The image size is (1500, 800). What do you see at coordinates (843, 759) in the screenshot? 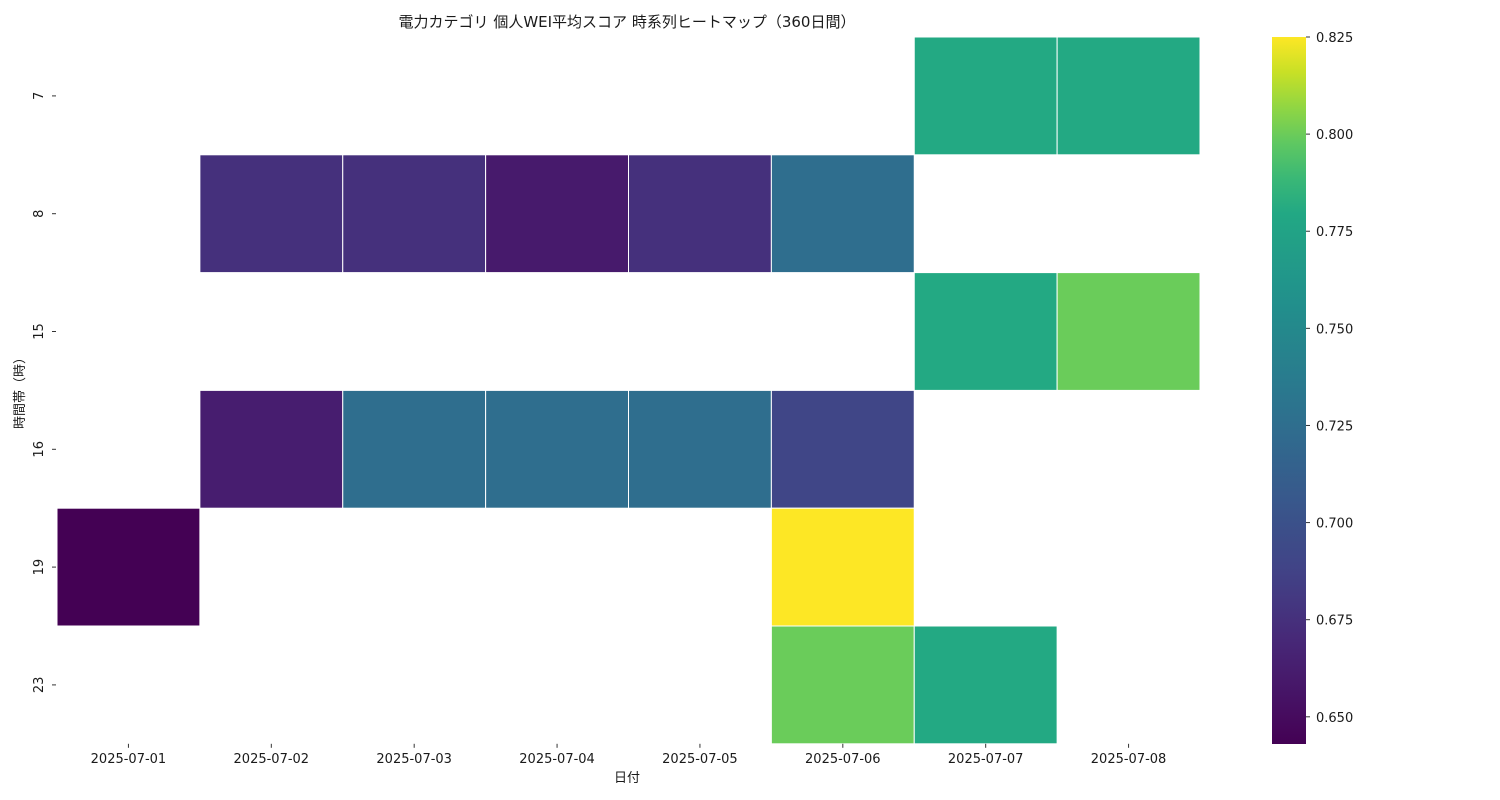
I see `x-tick-label: 2025-07-06` at bounding box center [843, 759].